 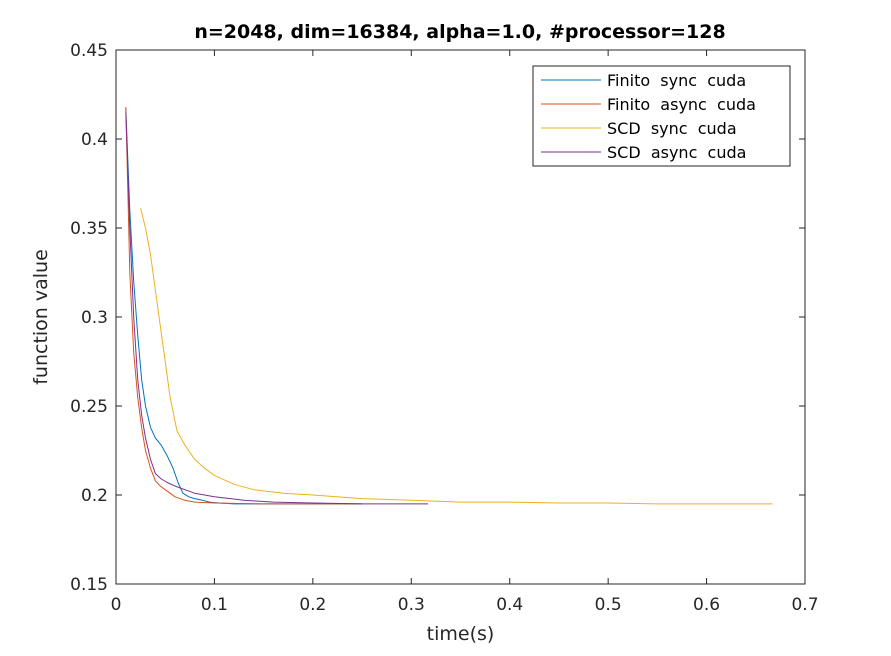 I want to click on y-tick-label: 0.35, so click(x=89, y=229).